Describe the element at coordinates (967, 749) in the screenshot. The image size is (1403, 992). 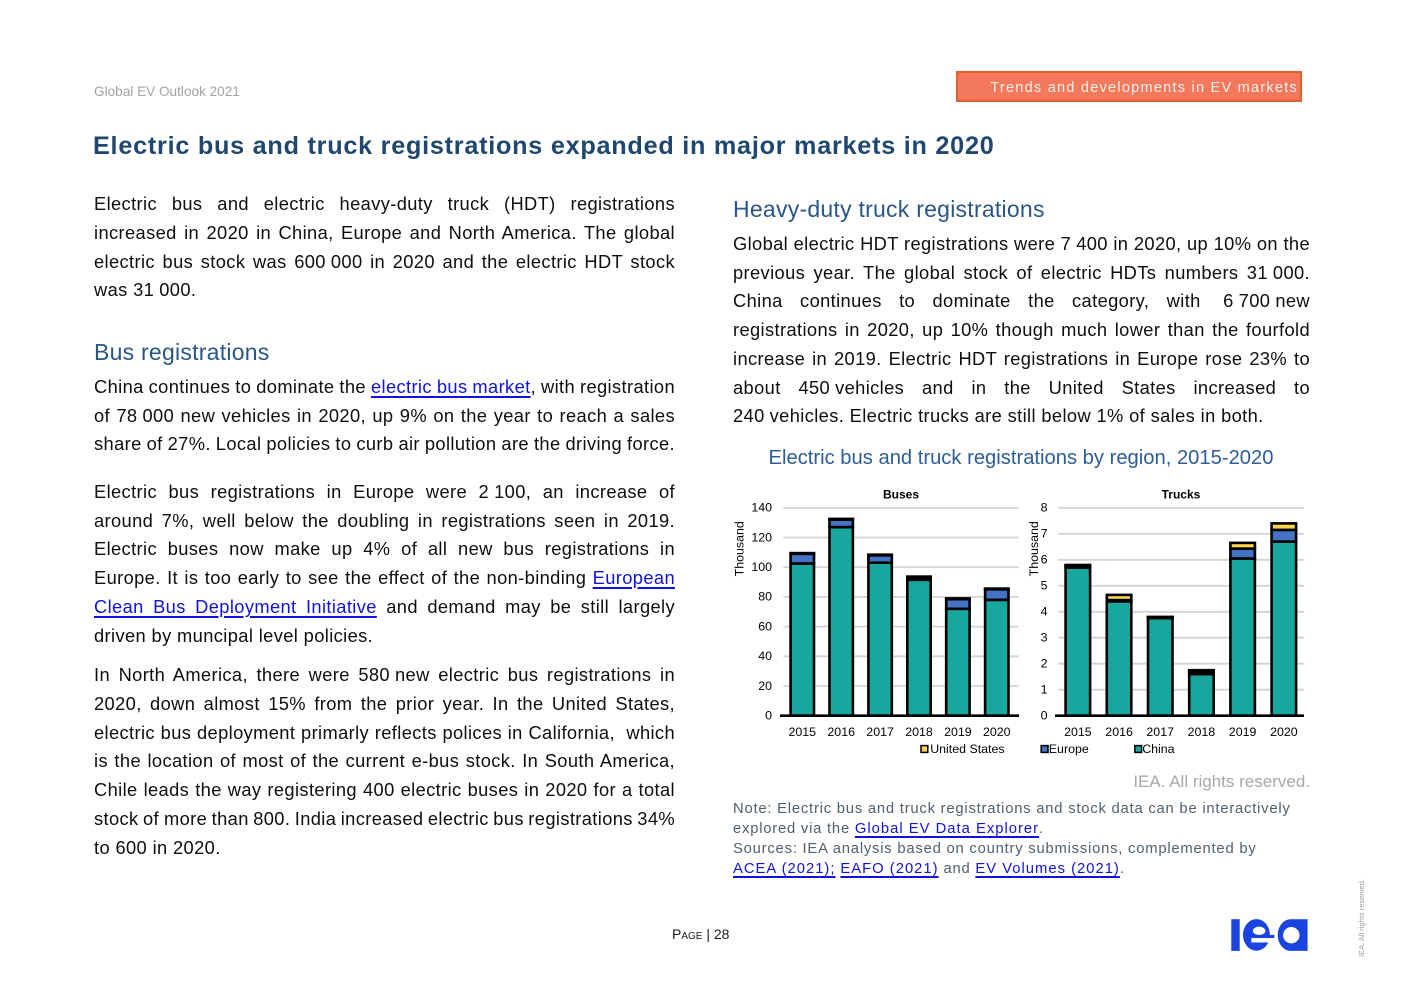
I see `svg-text: United States` at that location.